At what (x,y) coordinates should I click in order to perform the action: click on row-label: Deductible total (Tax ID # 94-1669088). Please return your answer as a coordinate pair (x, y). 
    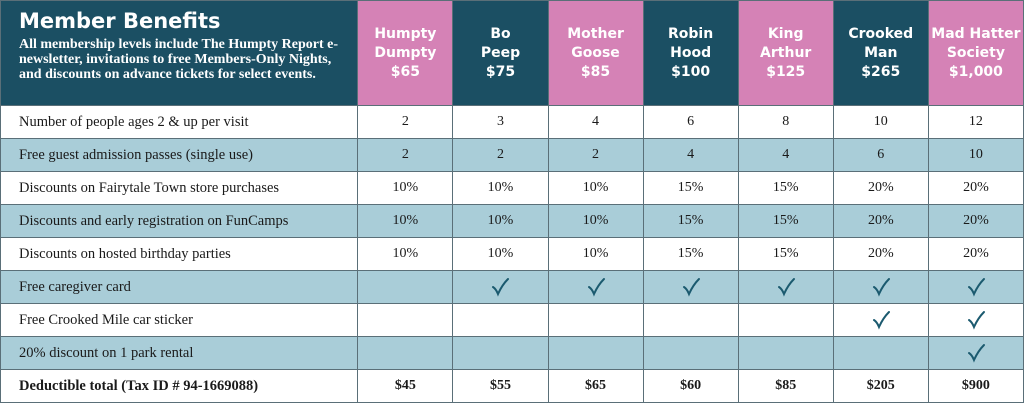
    Looking at the image, I should click on (179, 386).